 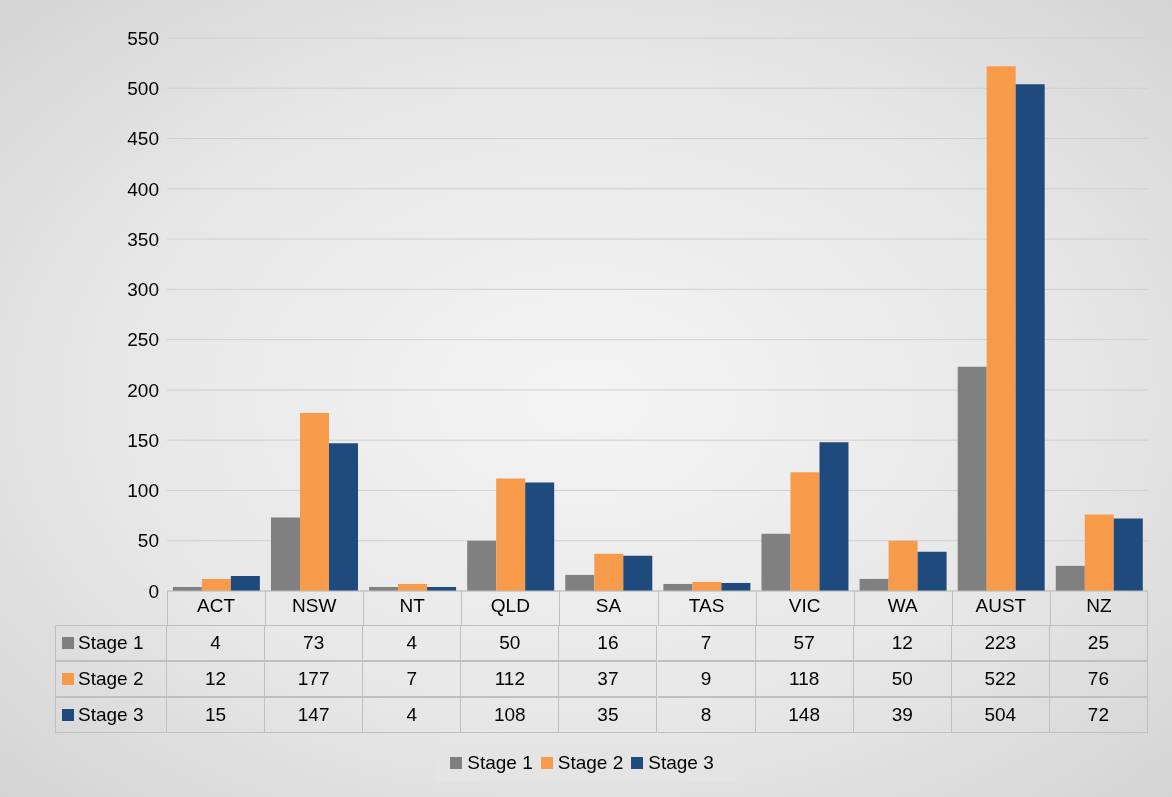 What do you see at coordinates (804, 643) in the screenshot?
I see `data-label: 57` at bounding box center [804, 643].